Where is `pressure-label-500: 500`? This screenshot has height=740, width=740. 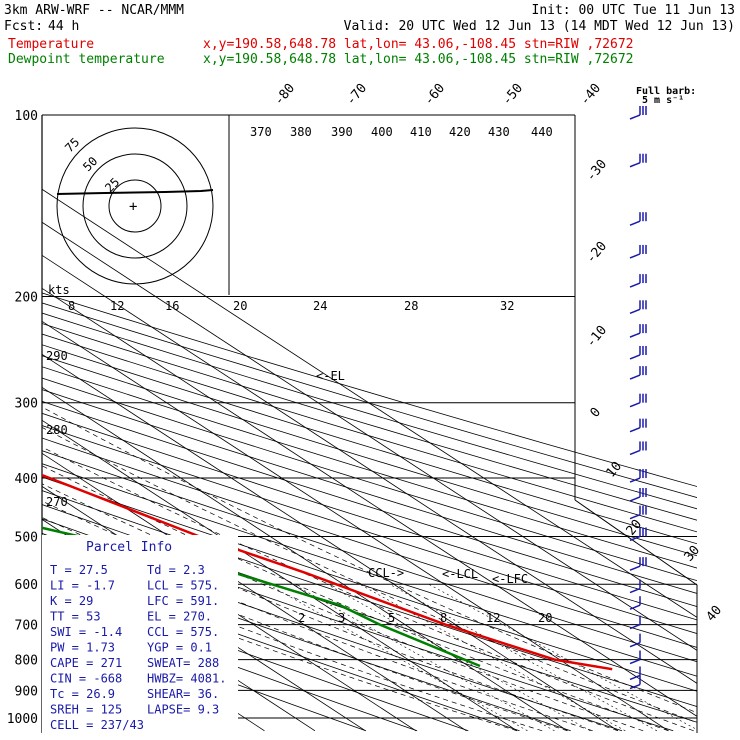
pressure-label-500: 500 is located at coordinates (26, 537).